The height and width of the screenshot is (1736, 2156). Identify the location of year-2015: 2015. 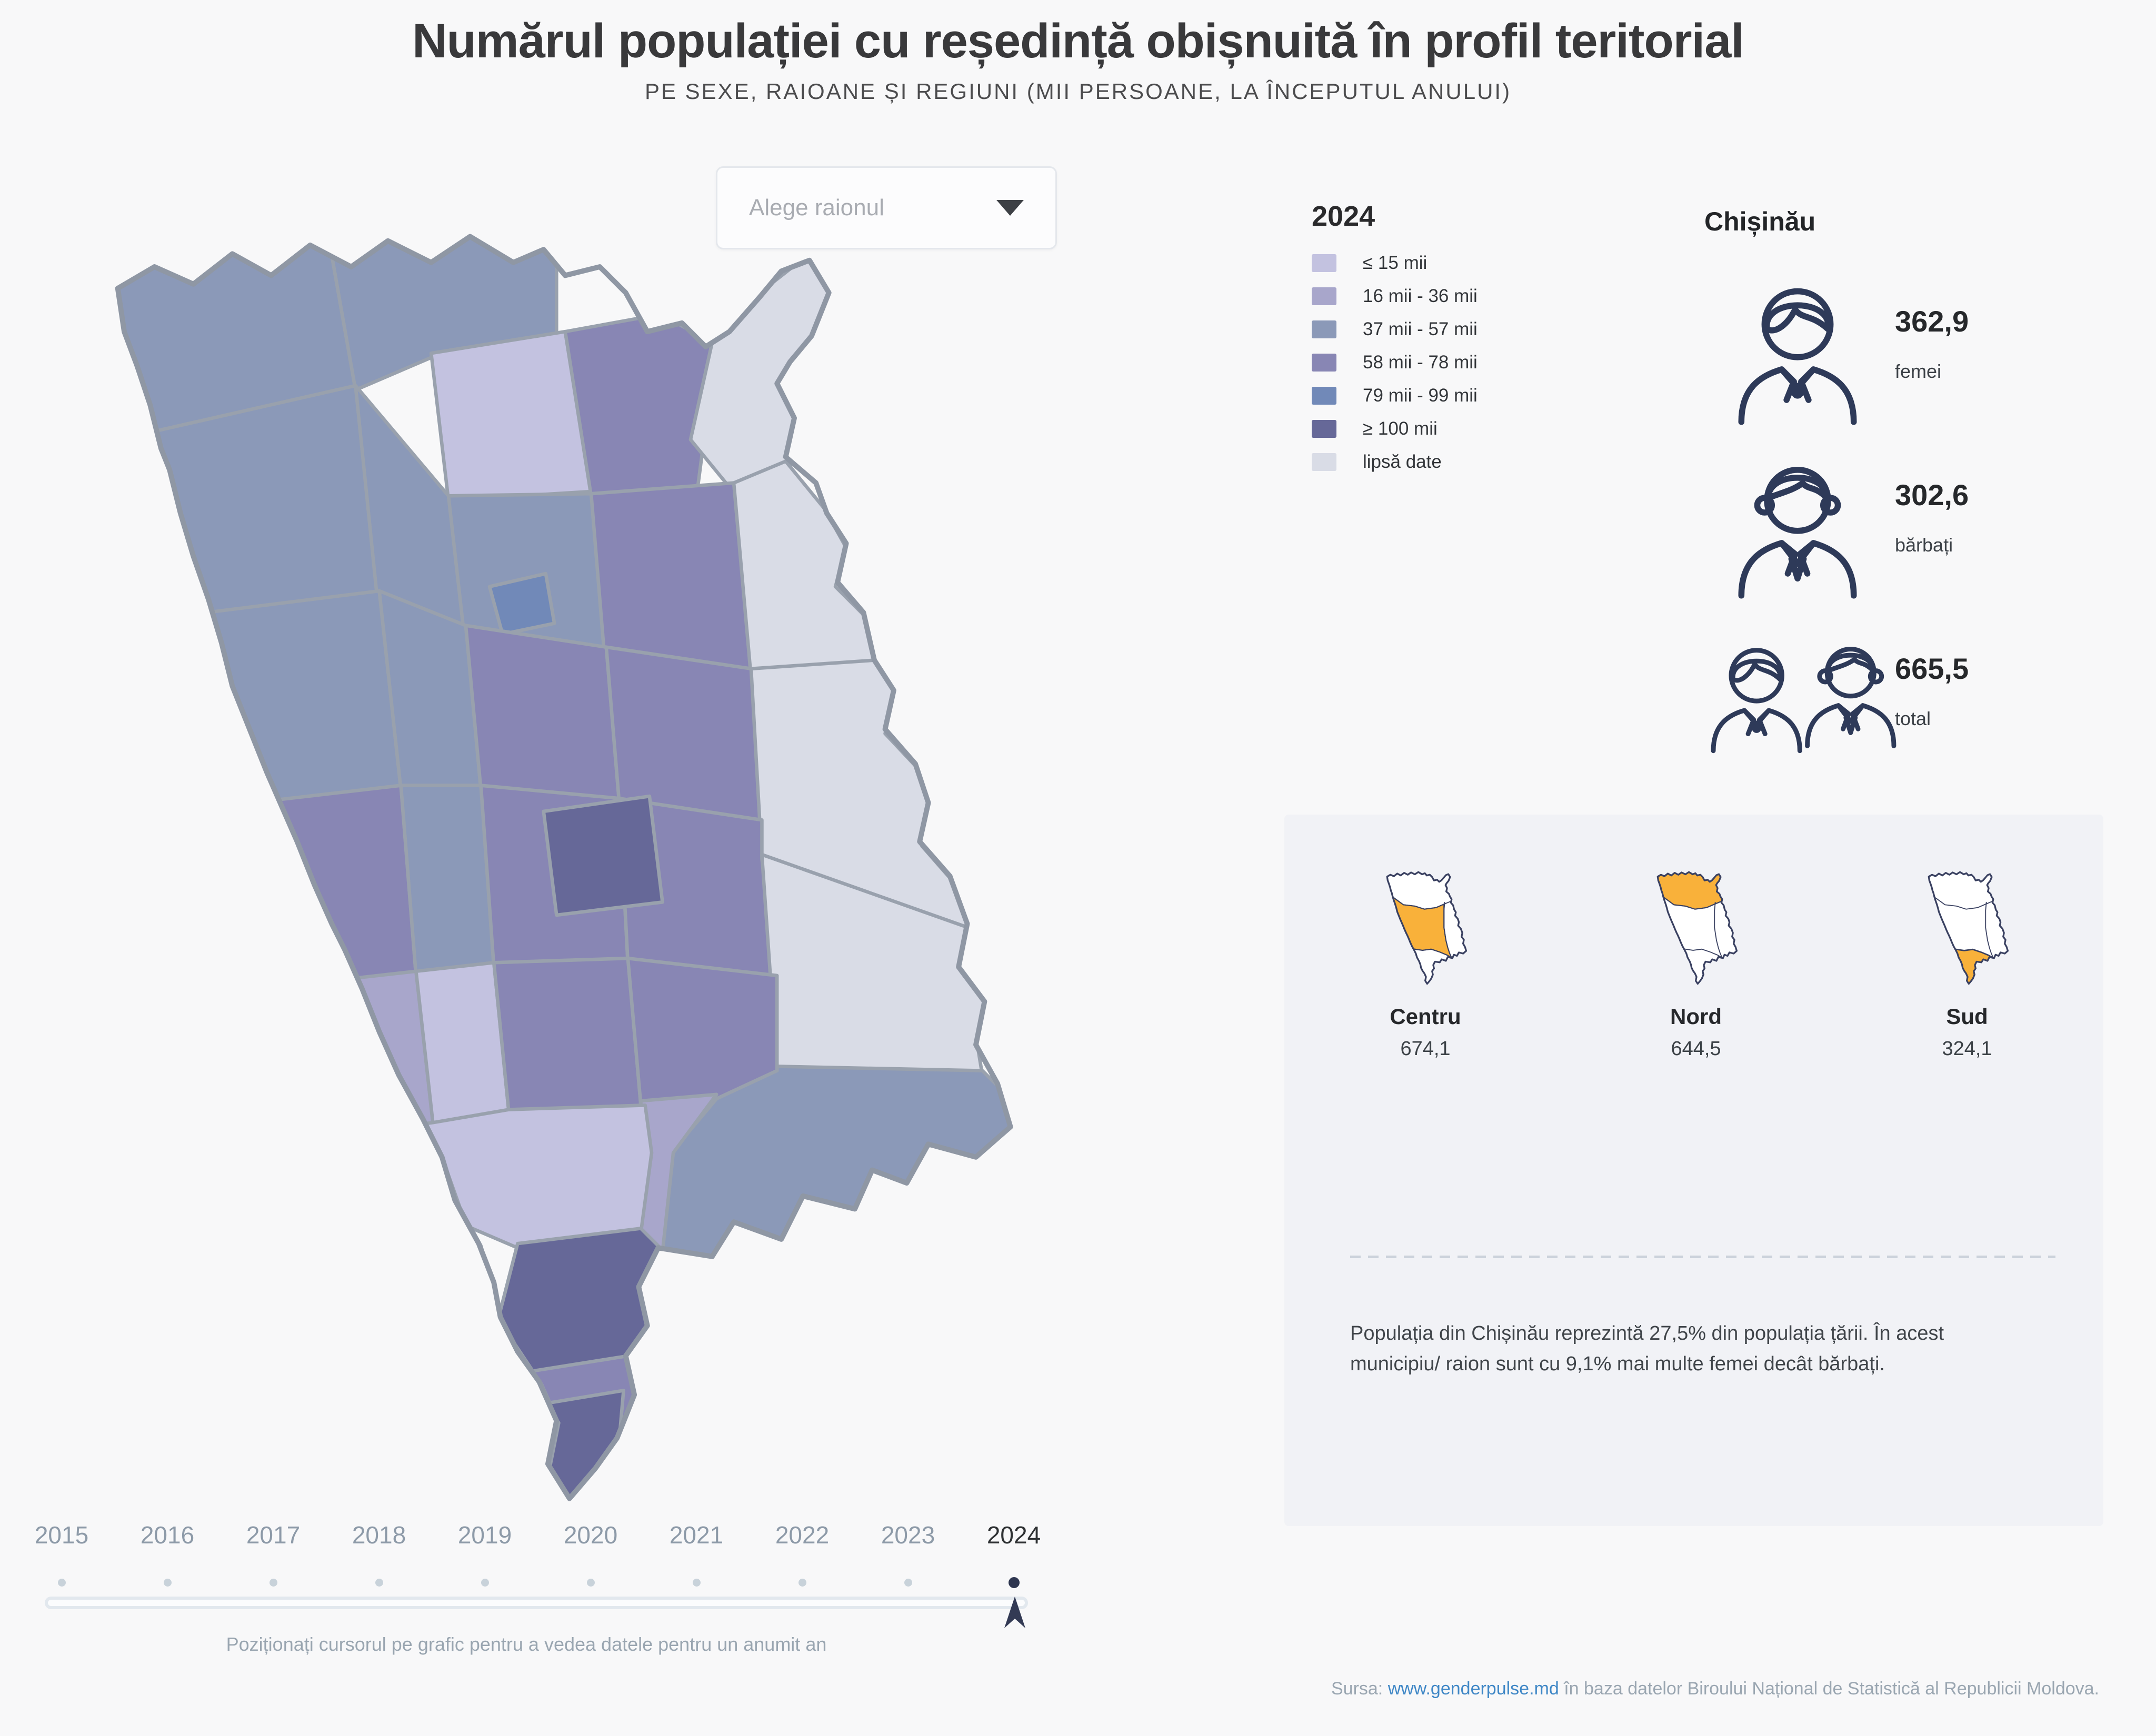
(61, 1535).